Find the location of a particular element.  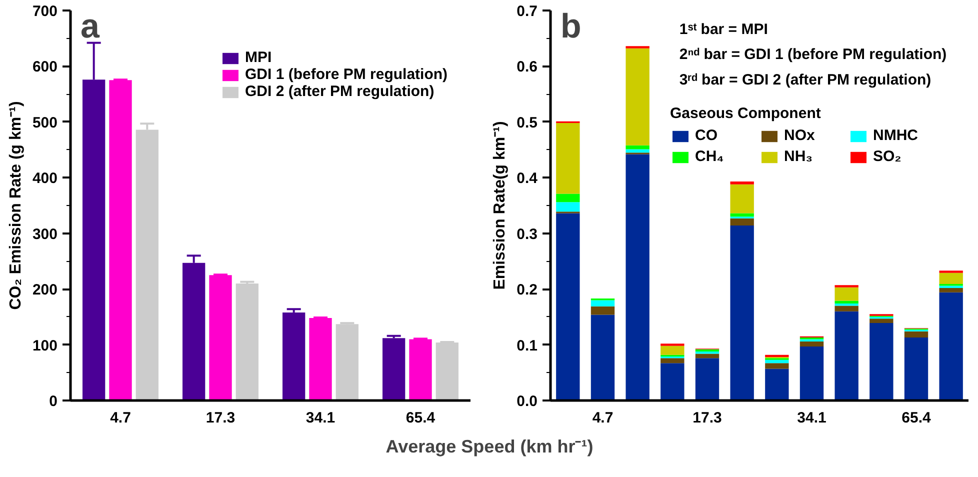

legend-label: CH₄ is located at coordinates (710, 156).